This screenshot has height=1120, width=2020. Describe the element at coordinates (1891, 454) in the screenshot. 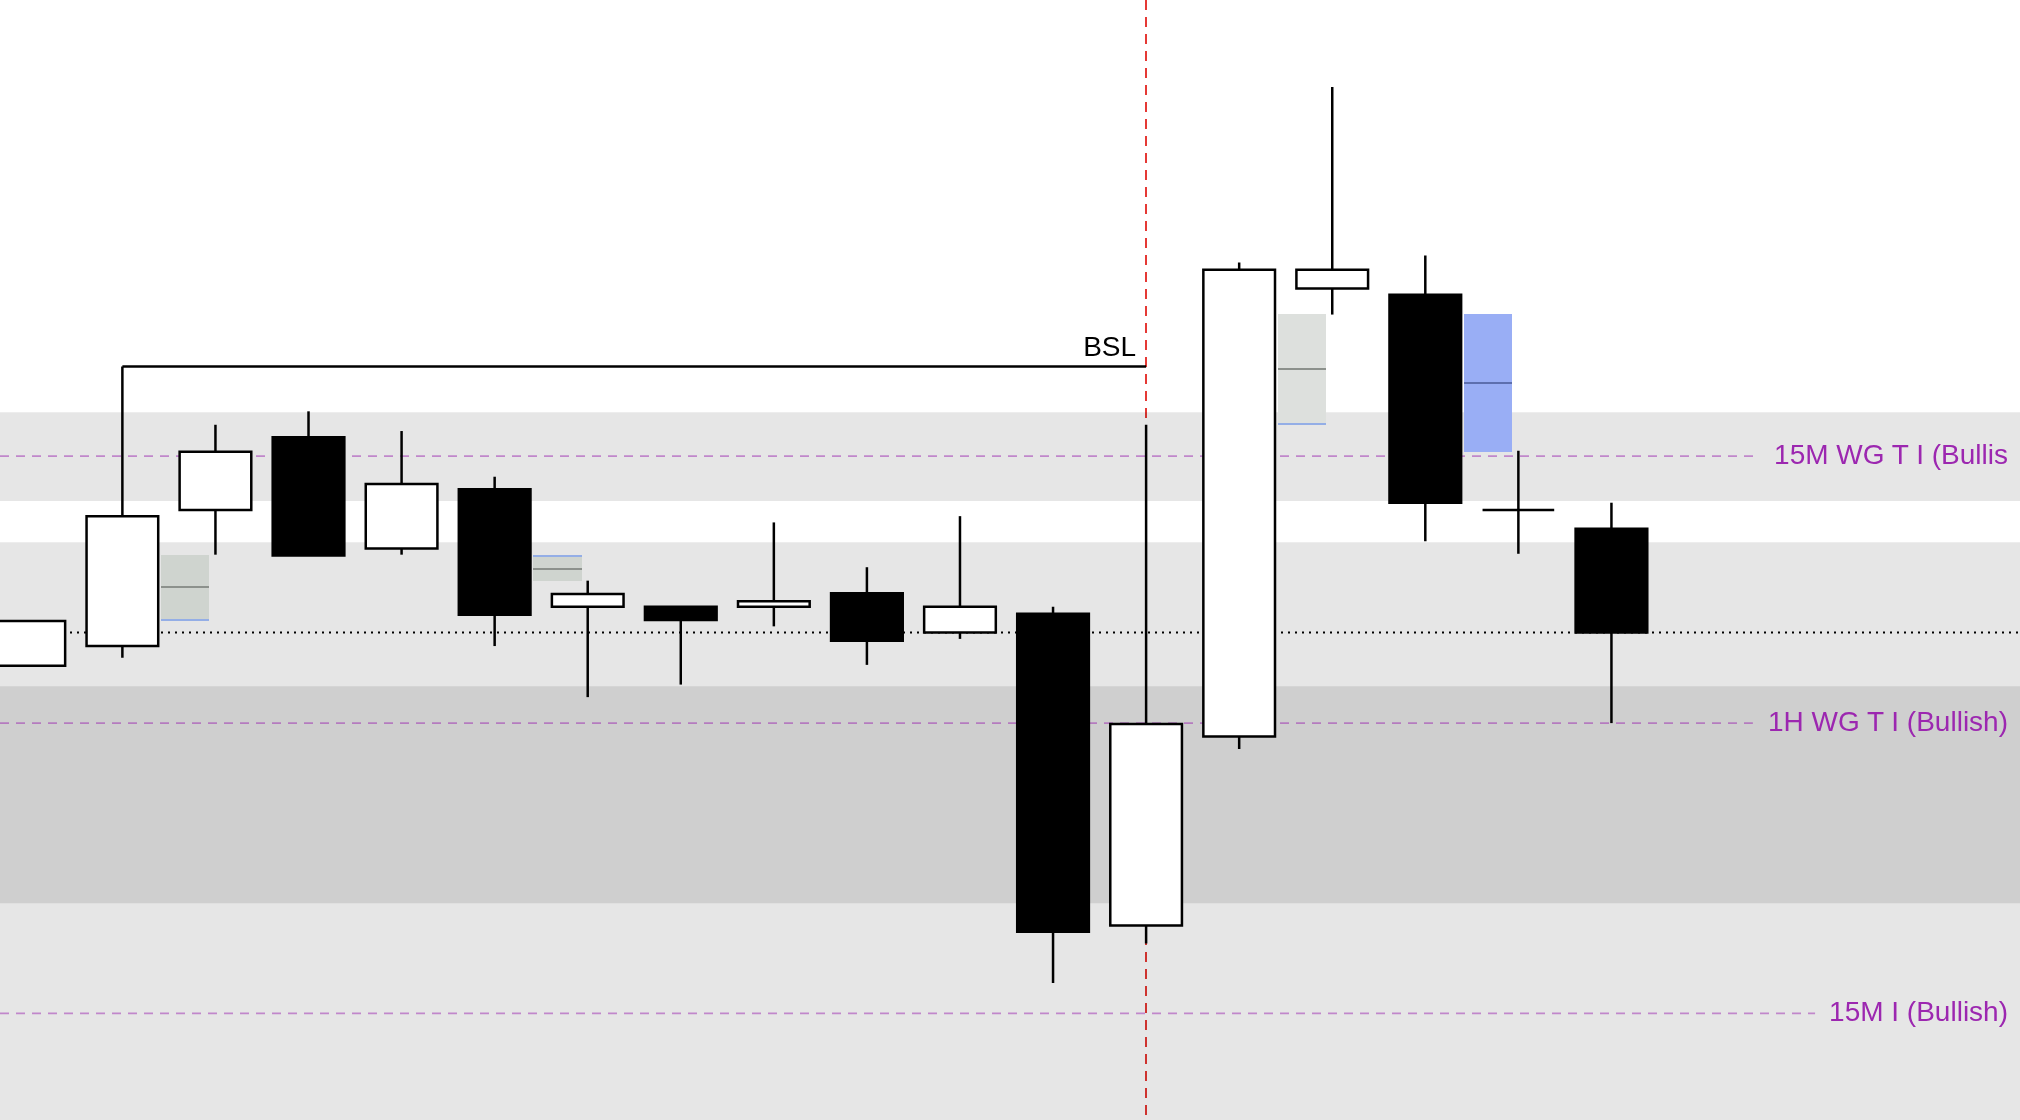

I see `ref-line-label: 15M WG T I (Bullis` at that location.